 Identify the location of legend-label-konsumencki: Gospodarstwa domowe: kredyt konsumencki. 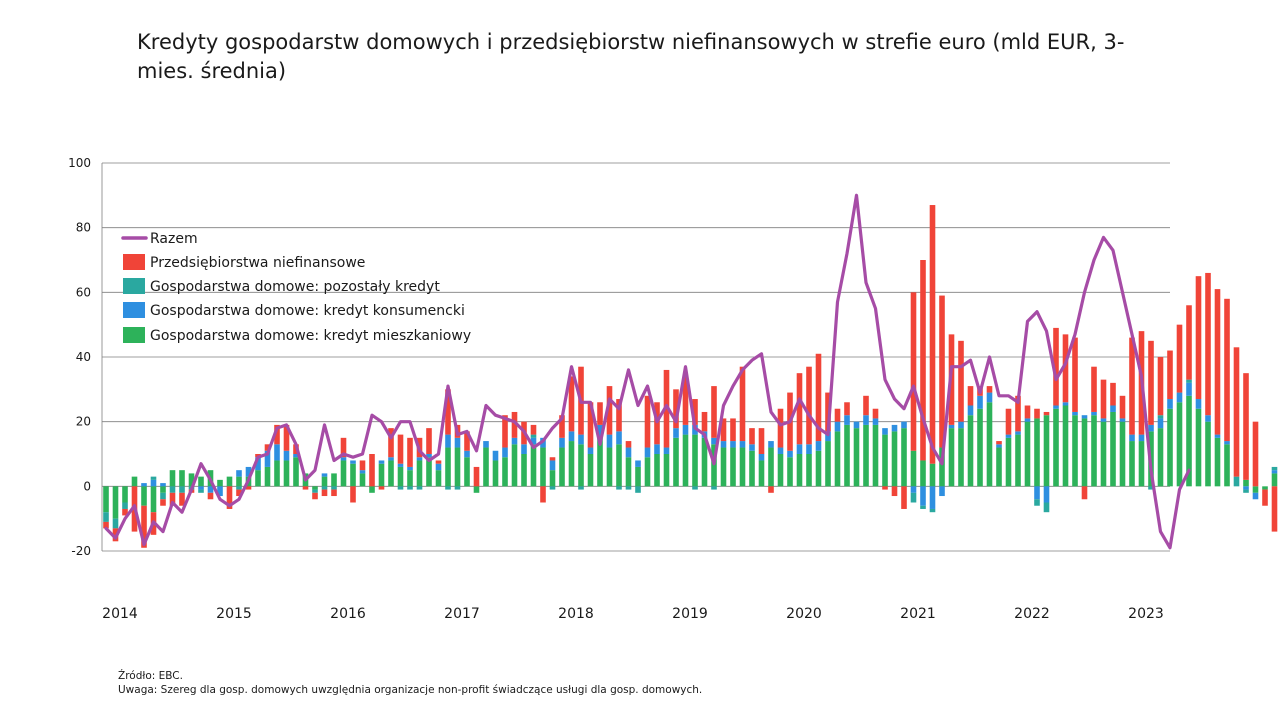
(307, 311).